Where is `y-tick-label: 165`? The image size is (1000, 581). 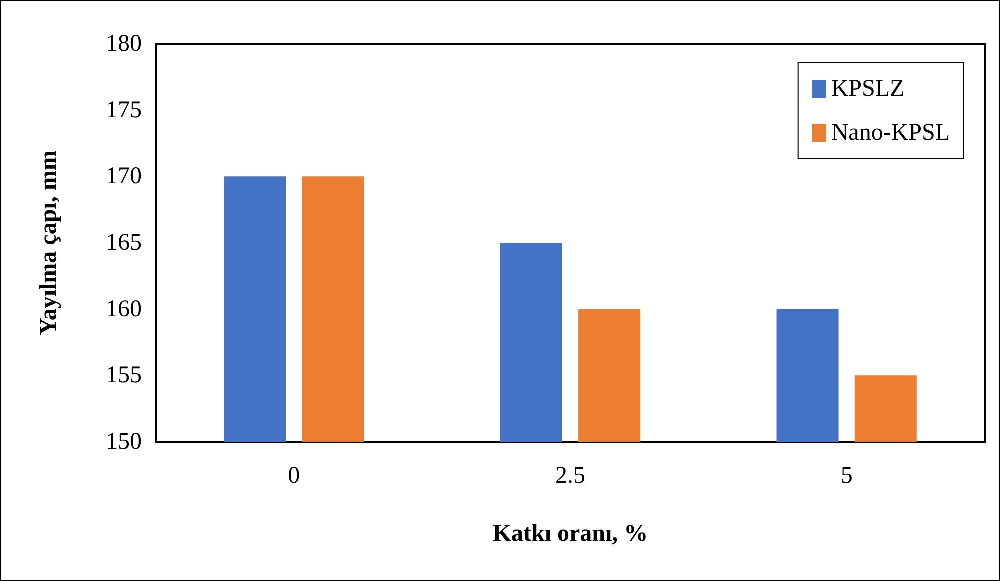 y-tick-label: 165 is located at coordinates (124, 243).